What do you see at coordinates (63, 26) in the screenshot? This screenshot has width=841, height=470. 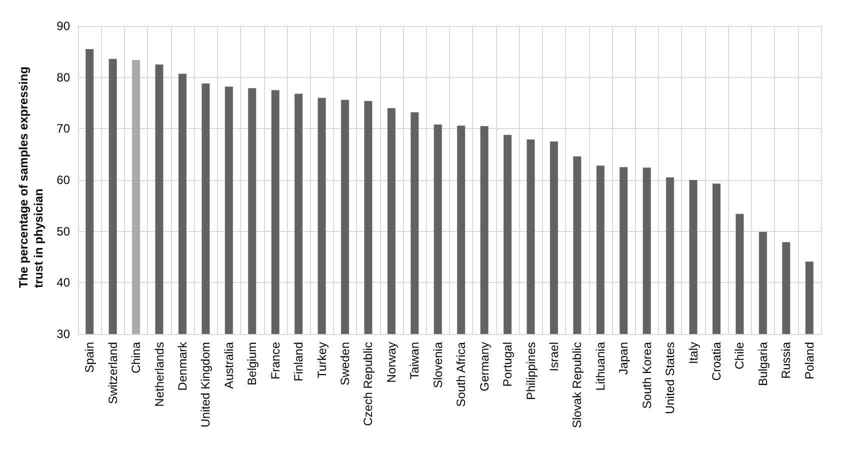 I see `y-tick-label: 90` at bounding box center [63, 26].